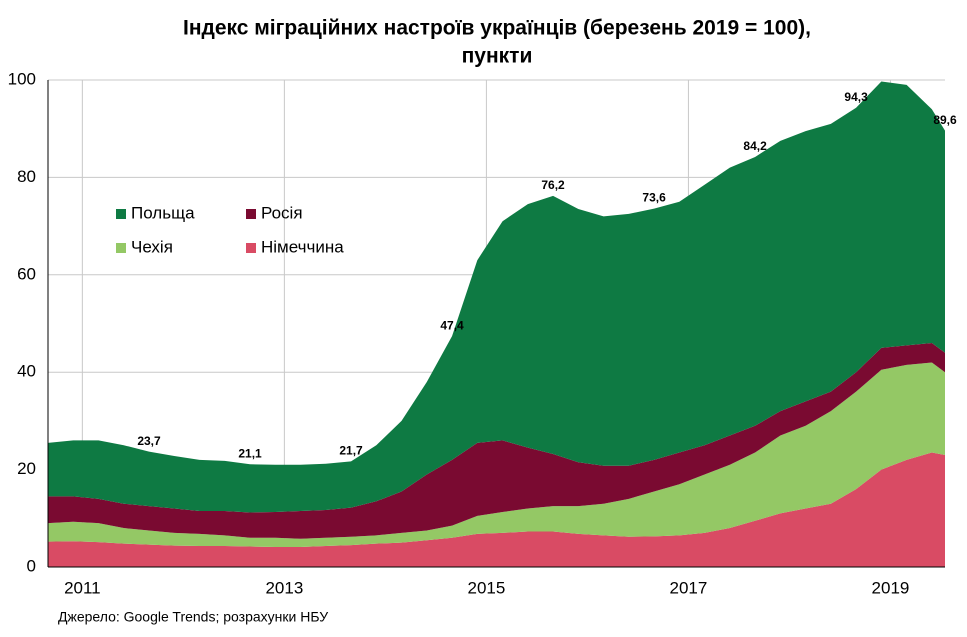 Image resolution: width=967 pixels, height=637 pixels. Describe the element at coordinates (149, 441) in the screenshot. I see `value-label: 23,7` at that location.